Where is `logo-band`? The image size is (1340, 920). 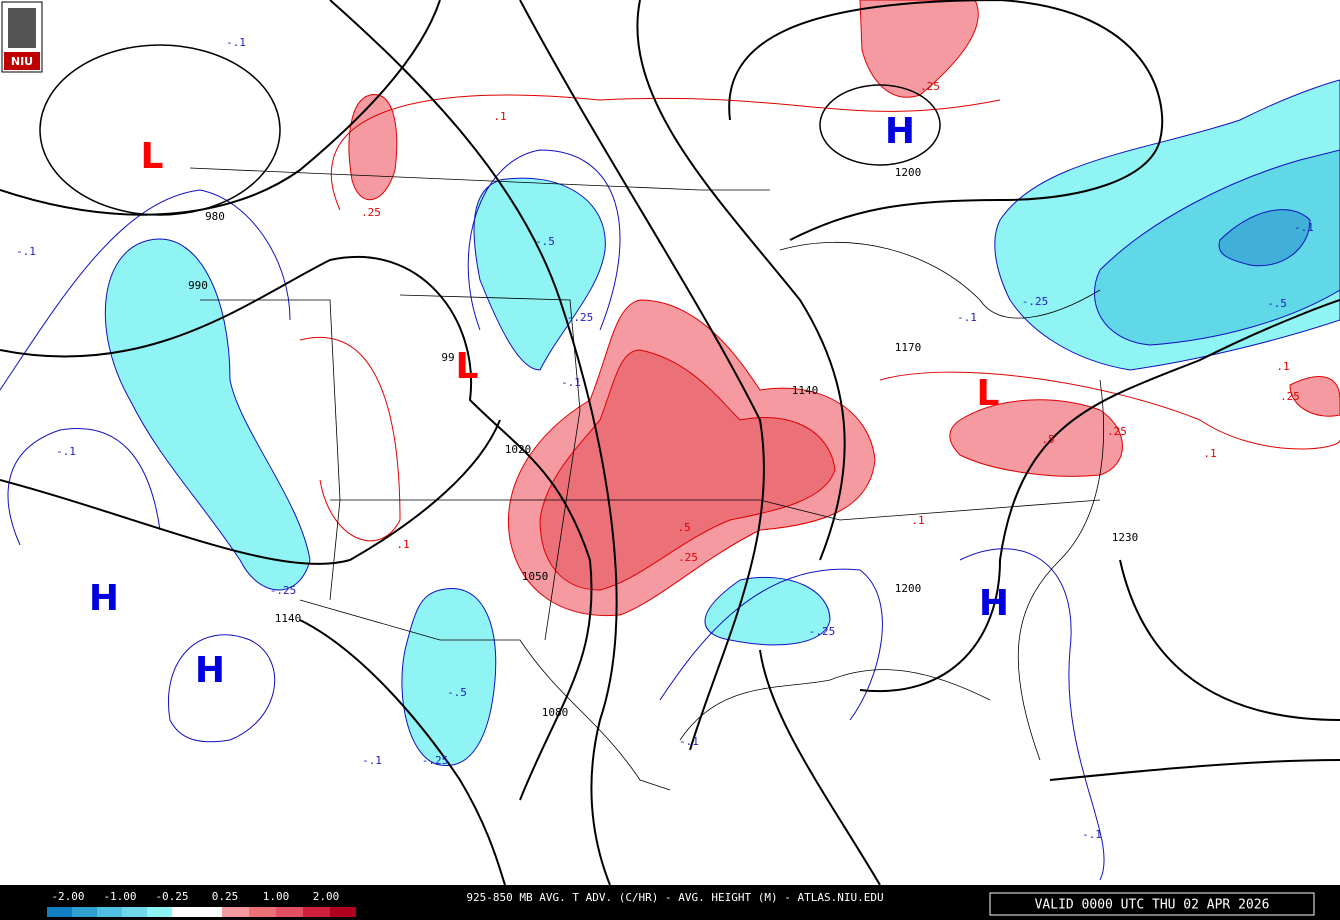
logo-band is located at coordinates (22, 61).